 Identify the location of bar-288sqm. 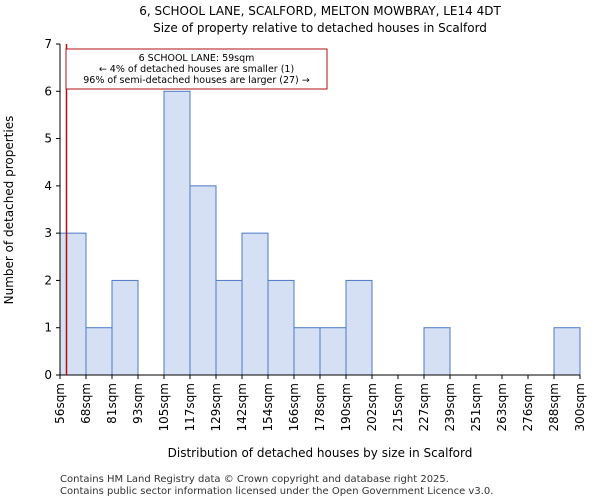
(567, 351).